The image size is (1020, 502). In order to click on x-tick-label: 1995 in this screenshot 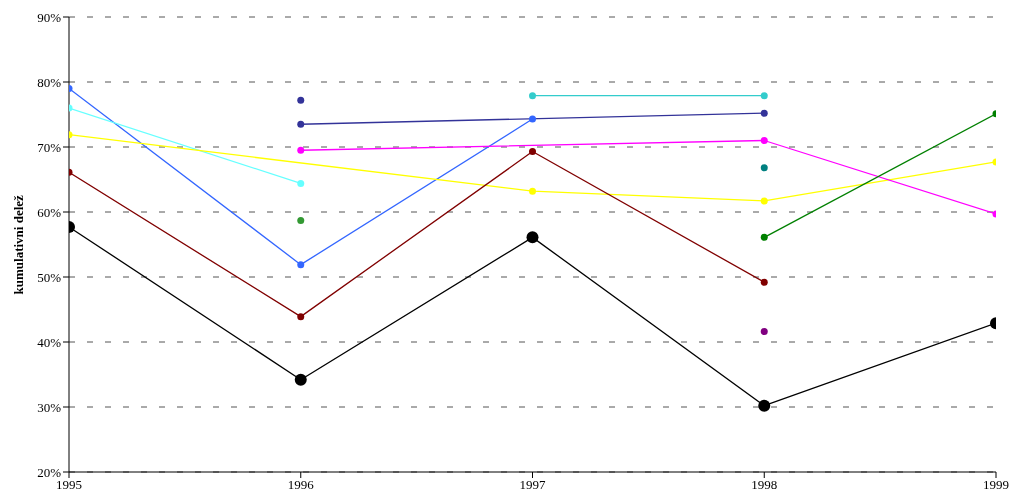, I will do `click(69, 485)`.